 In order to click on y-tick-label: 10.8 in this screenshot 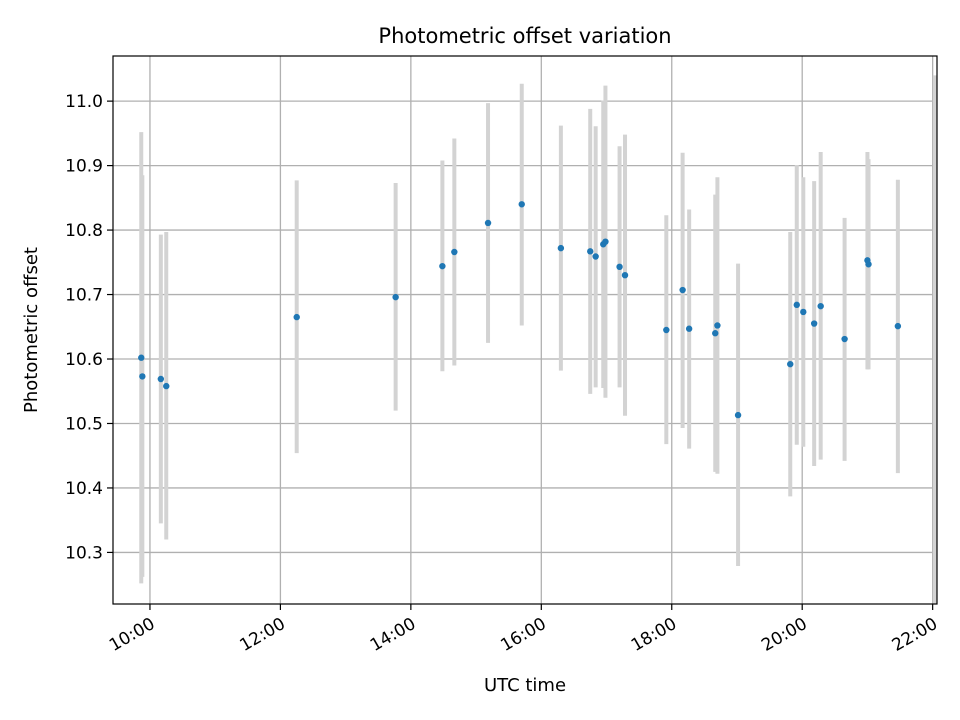, I will do `click(84, 231)`.